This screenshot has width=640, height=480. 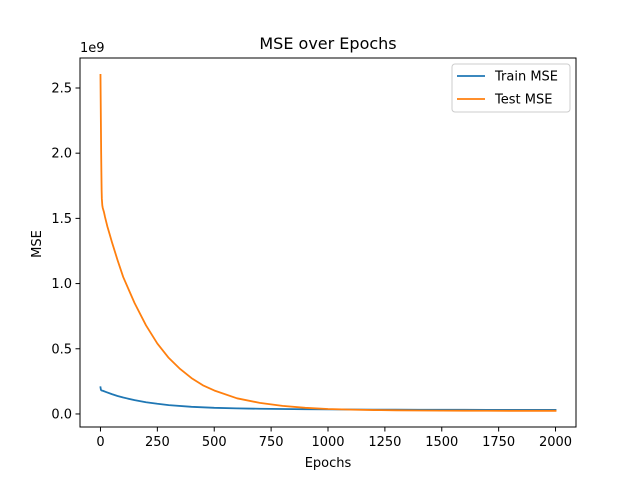 What do you see at coordinates (92, 48) in the screenshot?
I see `y-offset-text: 1e9` at bounding box center [92, 48].